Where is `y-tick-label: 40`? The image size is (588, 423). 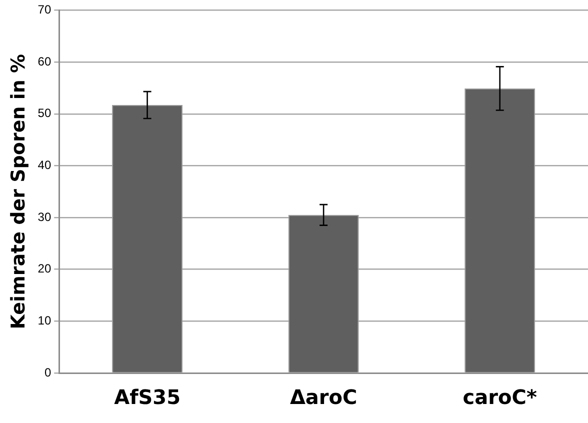
y-tick-label: 40 is located at coordinates (45, 165).